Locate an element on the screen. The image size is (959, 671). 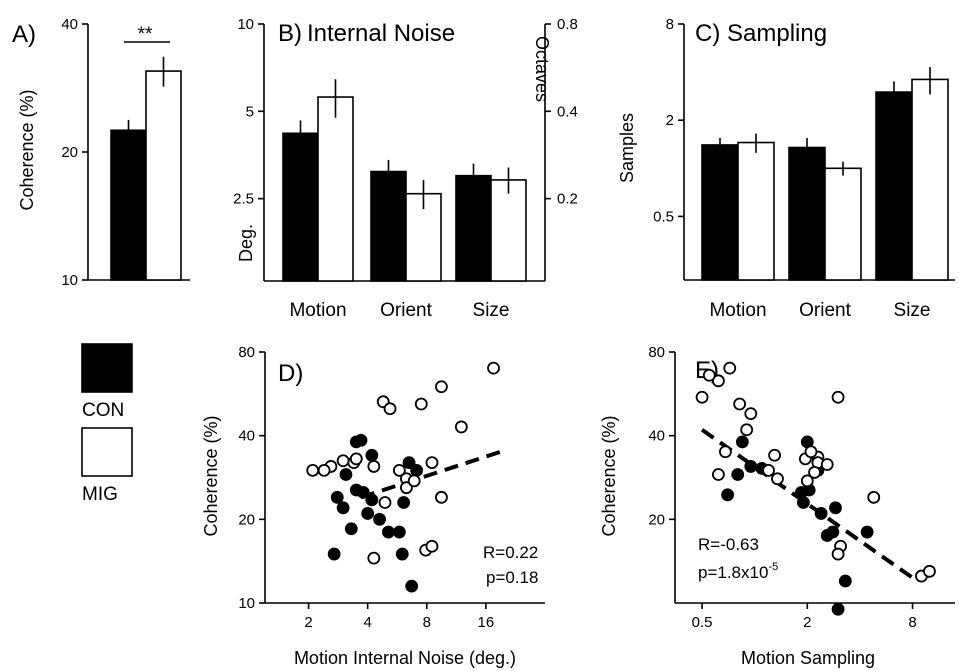
panel-d-r-value: R=0.22 is located at coordinates (510, 552).